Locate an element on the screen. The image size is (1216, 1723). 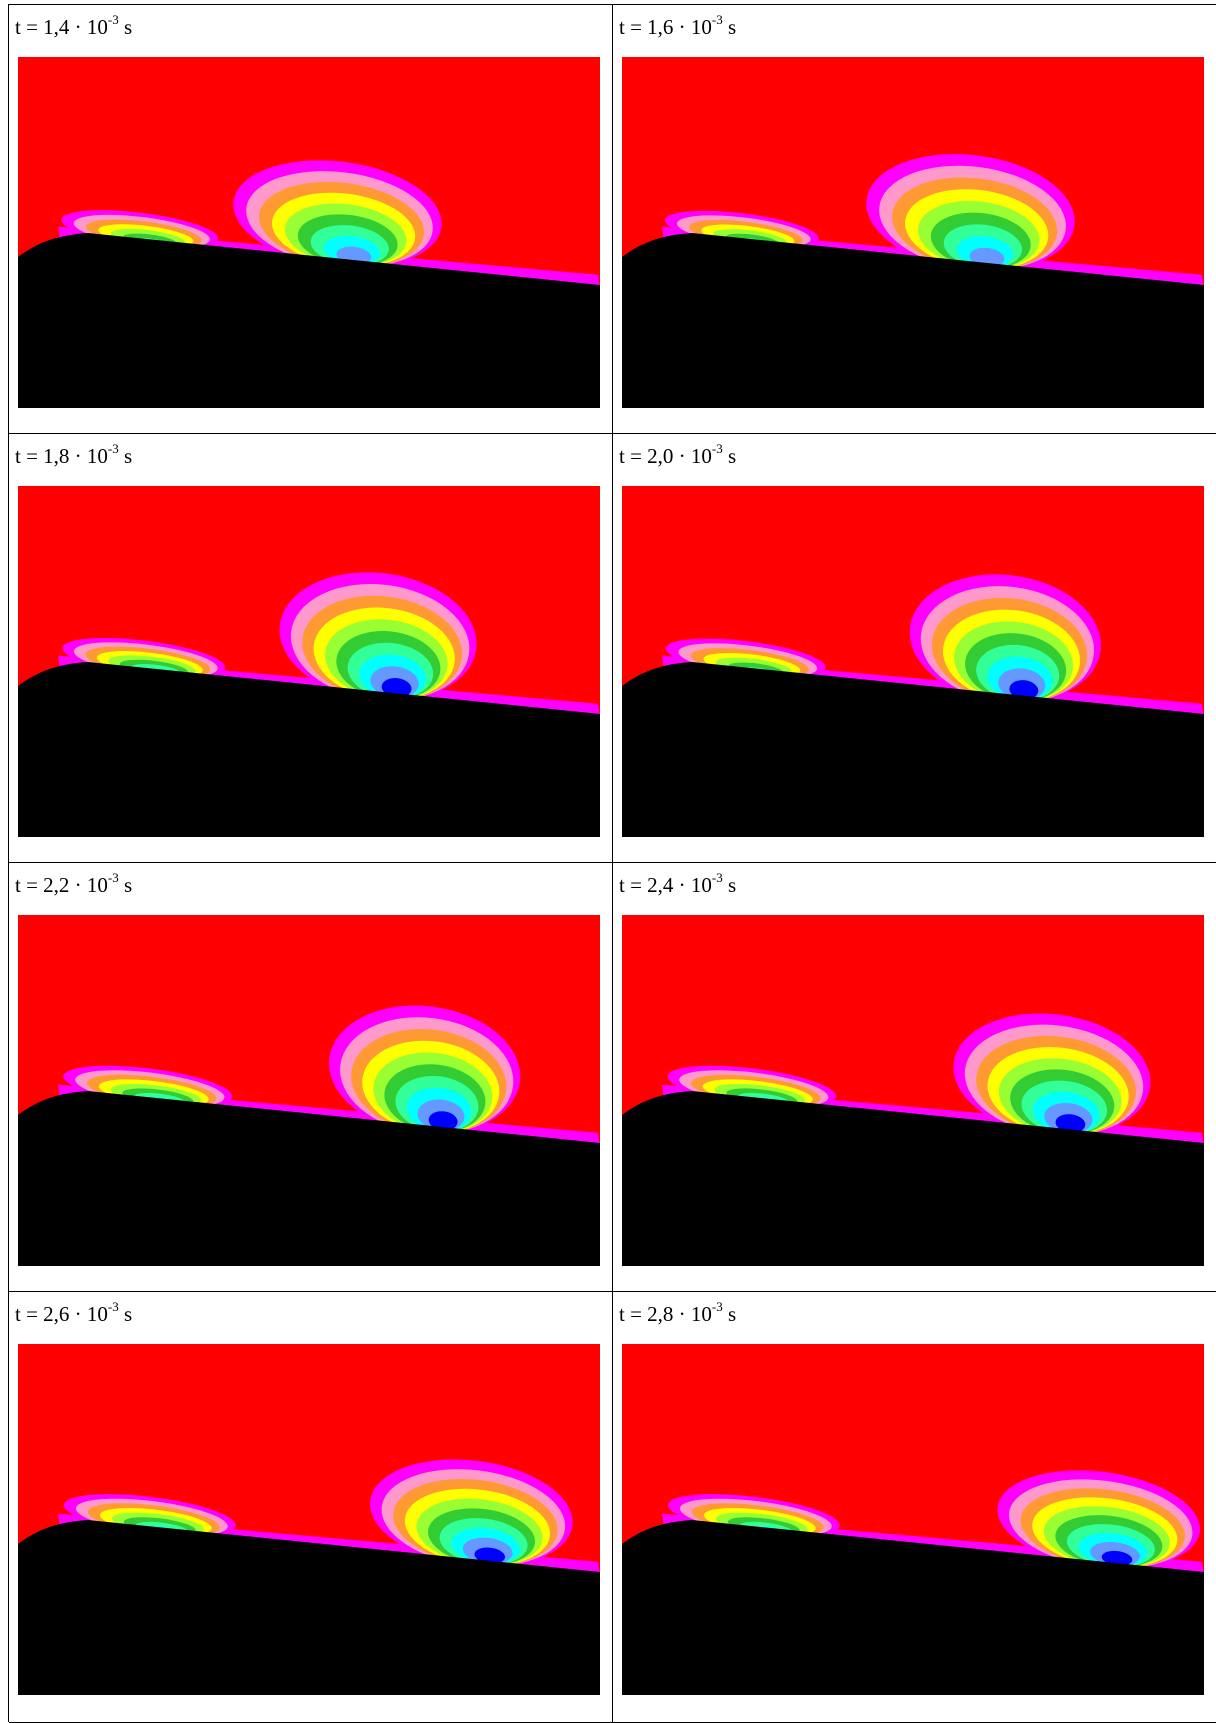
time-label: t = 2,0 · 10-3 s is located at coordinates (678, 454).